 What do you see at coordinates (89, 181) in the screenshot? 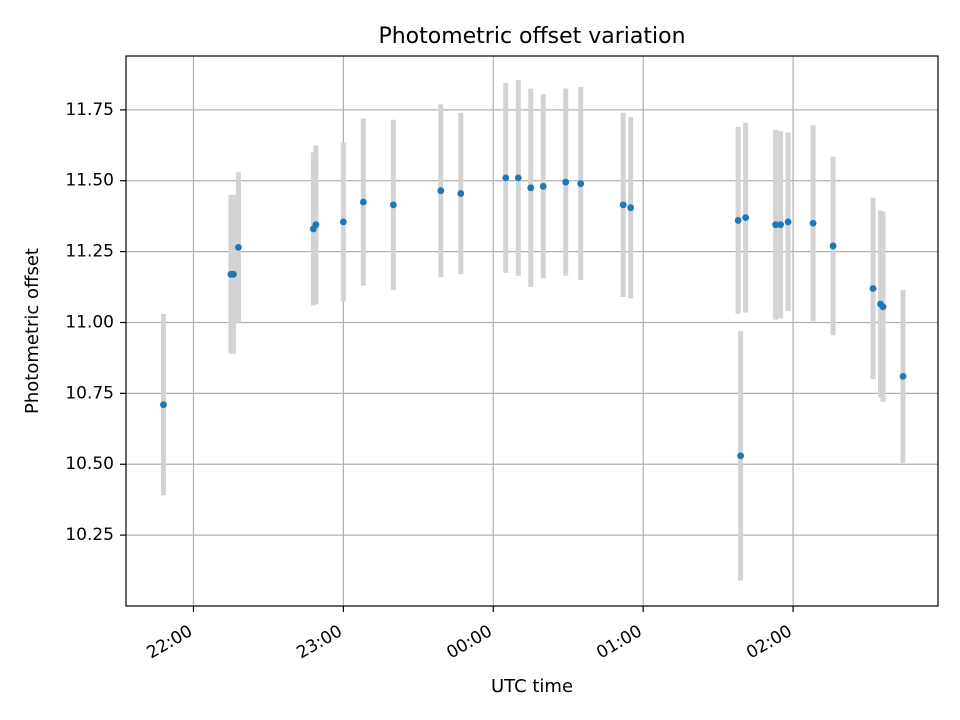
I see `y-tick-label: 11.50` at bounding box center [89, 181].